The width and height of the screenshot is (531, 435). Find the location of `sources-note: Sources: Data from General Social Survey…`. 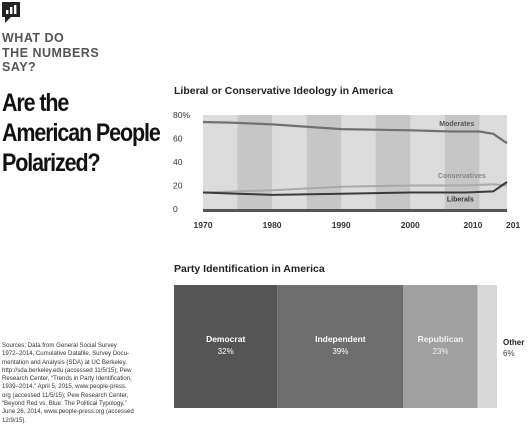

sources-note: Sources: Data from General Social Survey… is located at coordinates (84, 383).